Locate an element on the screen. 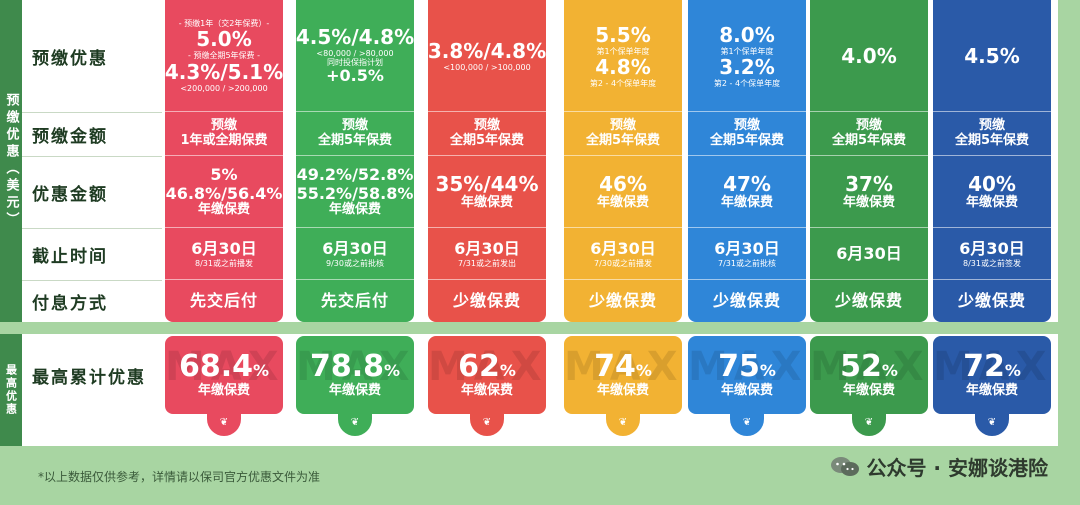  discount-line: 4.8% is located at coordinates (623, 67).